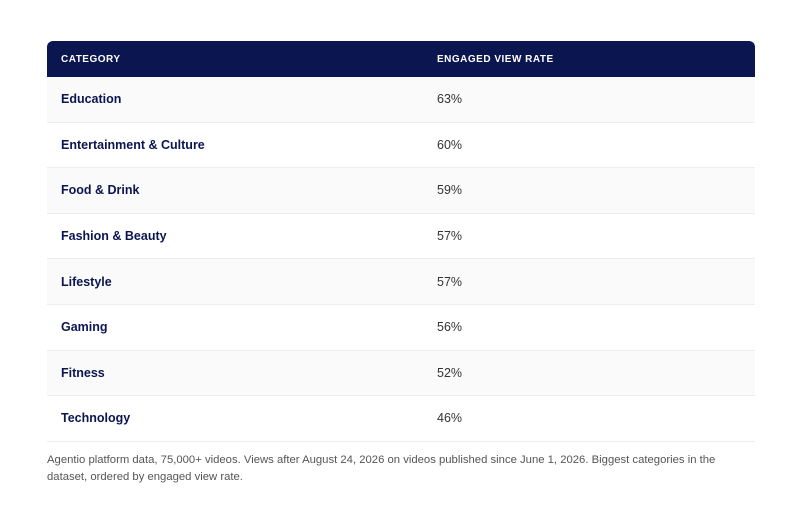  I want to click on category-cell: Gaming, so click(84, 327).